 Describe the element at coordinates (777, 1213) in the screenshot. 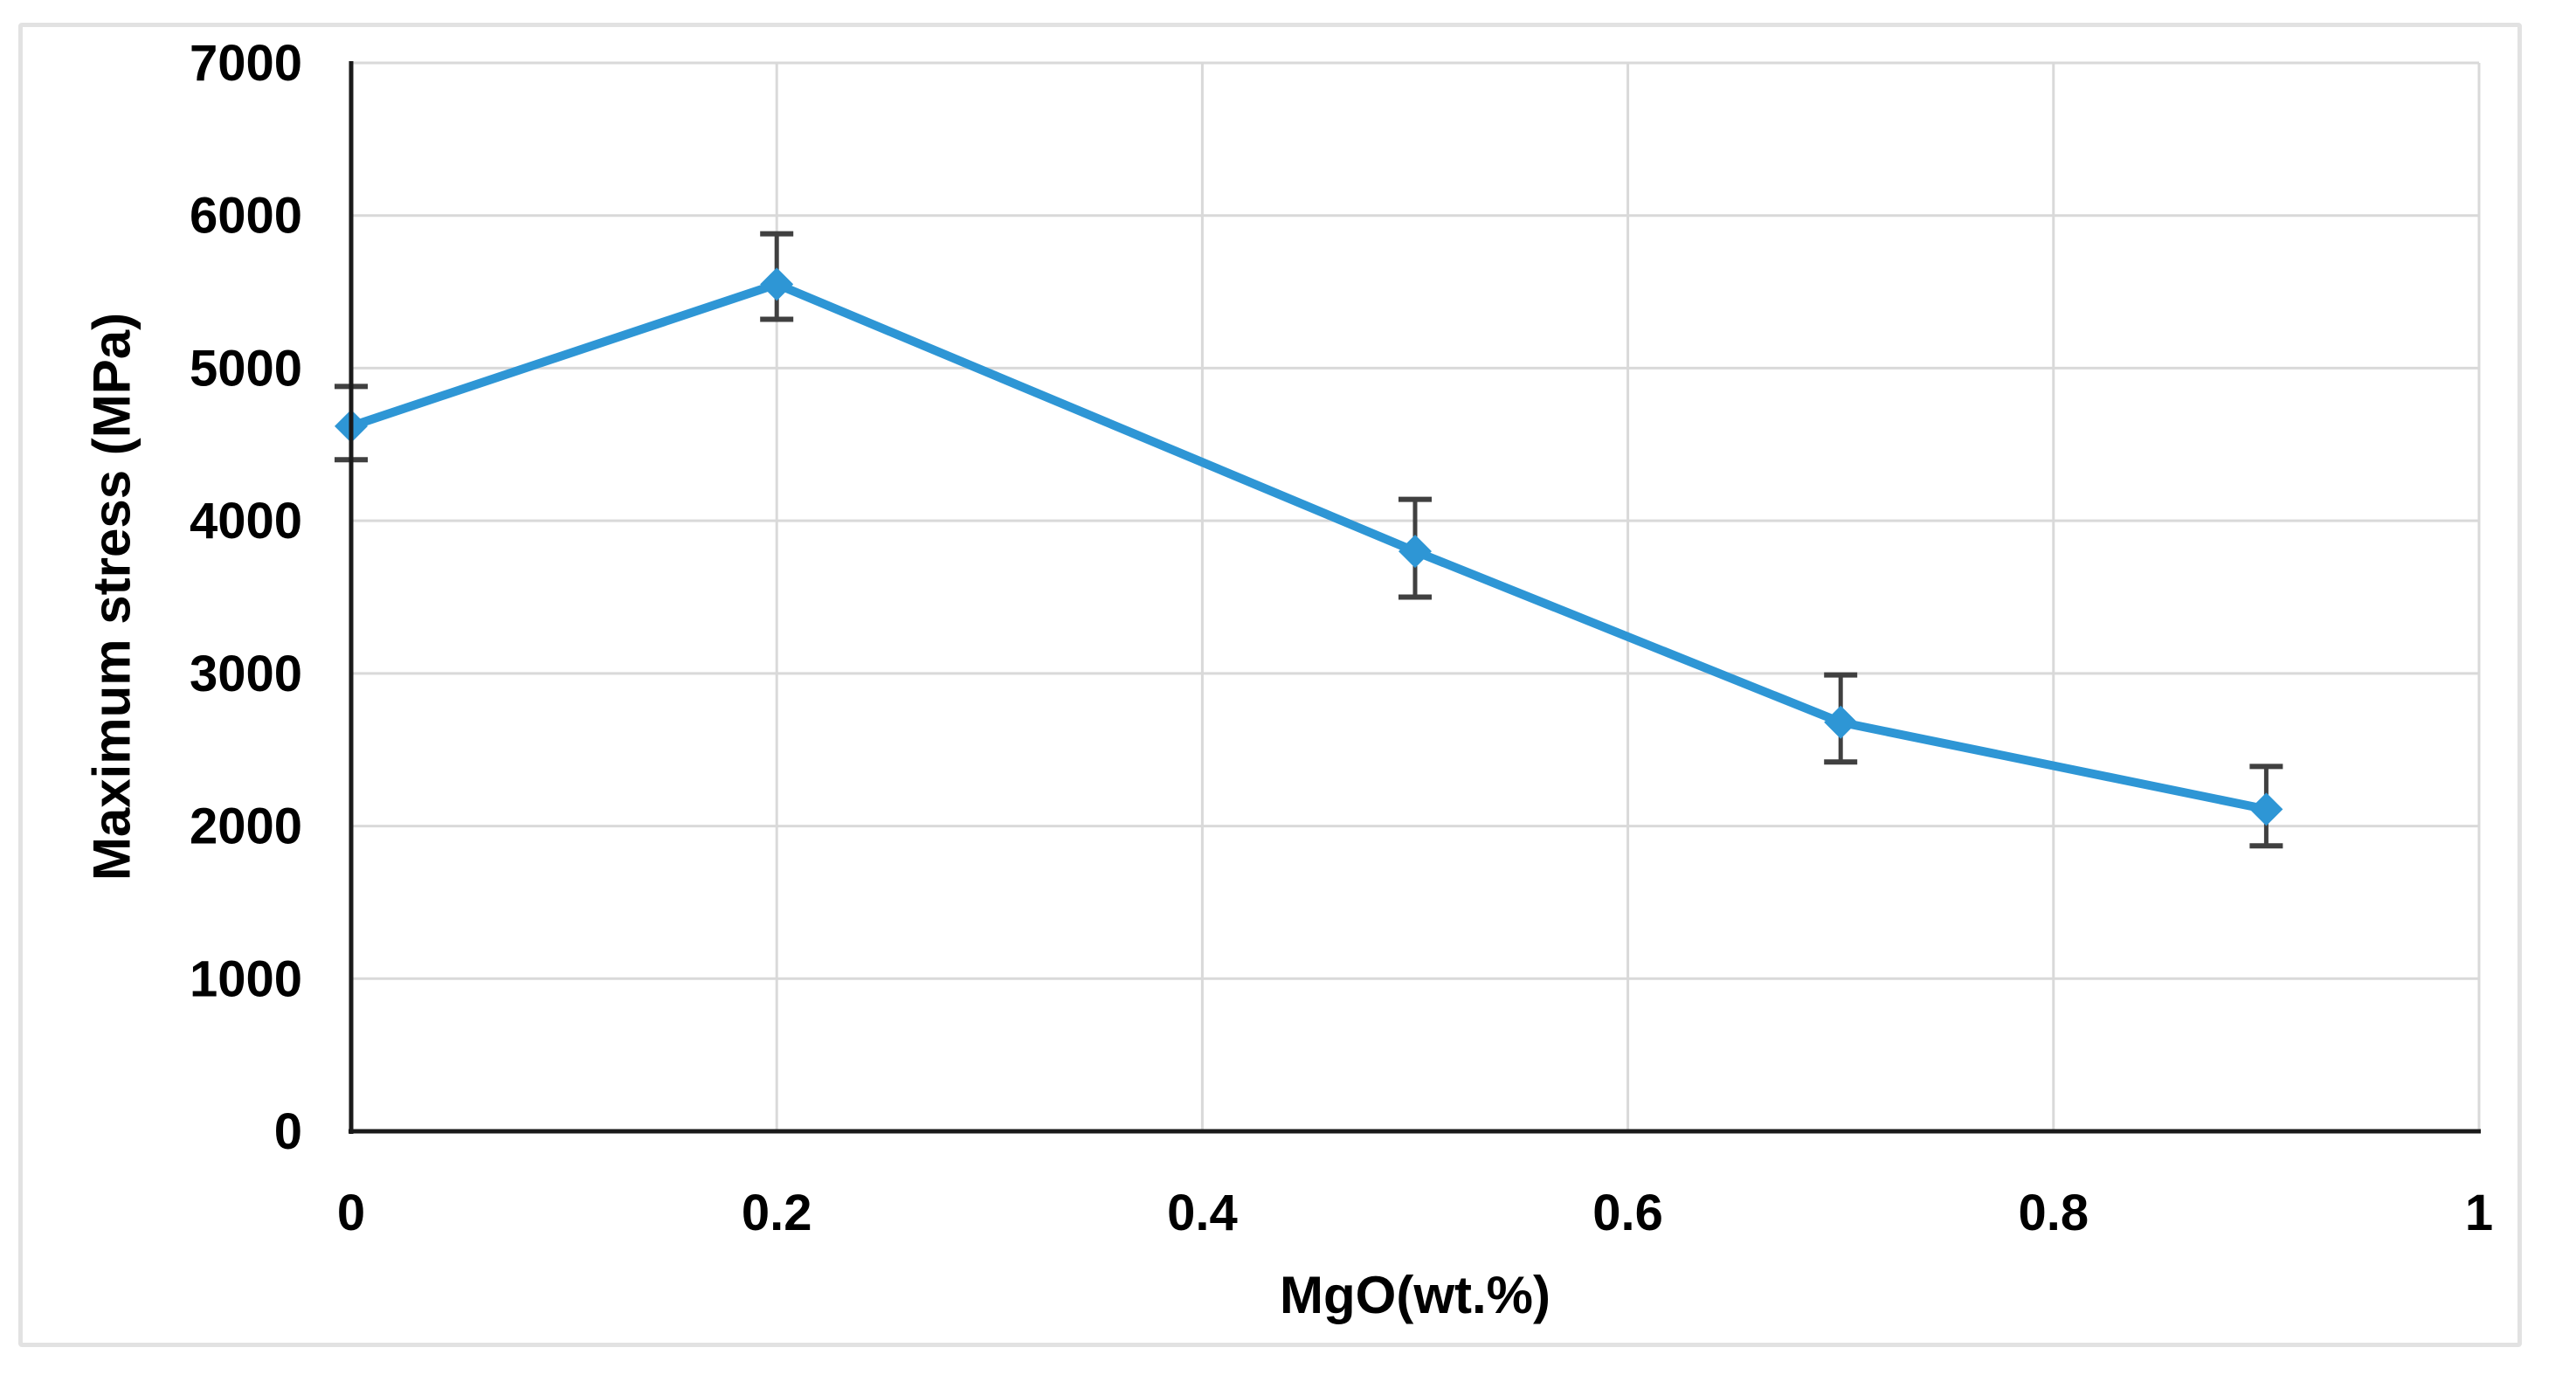

I see `x-tick-label: 0.2` at that location.